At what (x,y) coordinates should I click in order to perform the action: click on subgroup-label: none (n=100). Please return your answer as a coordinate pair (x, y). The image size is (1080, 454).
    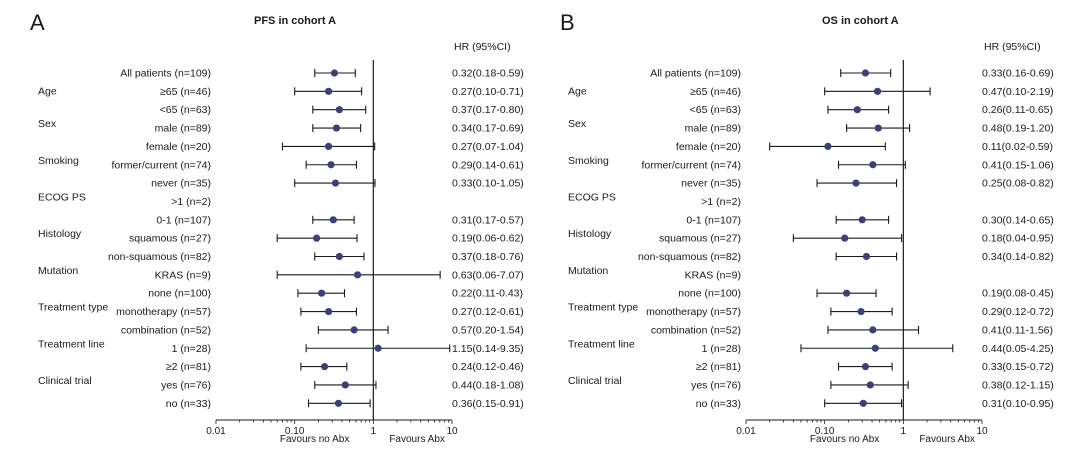
    Looking at the image, I should click on (179, 294).